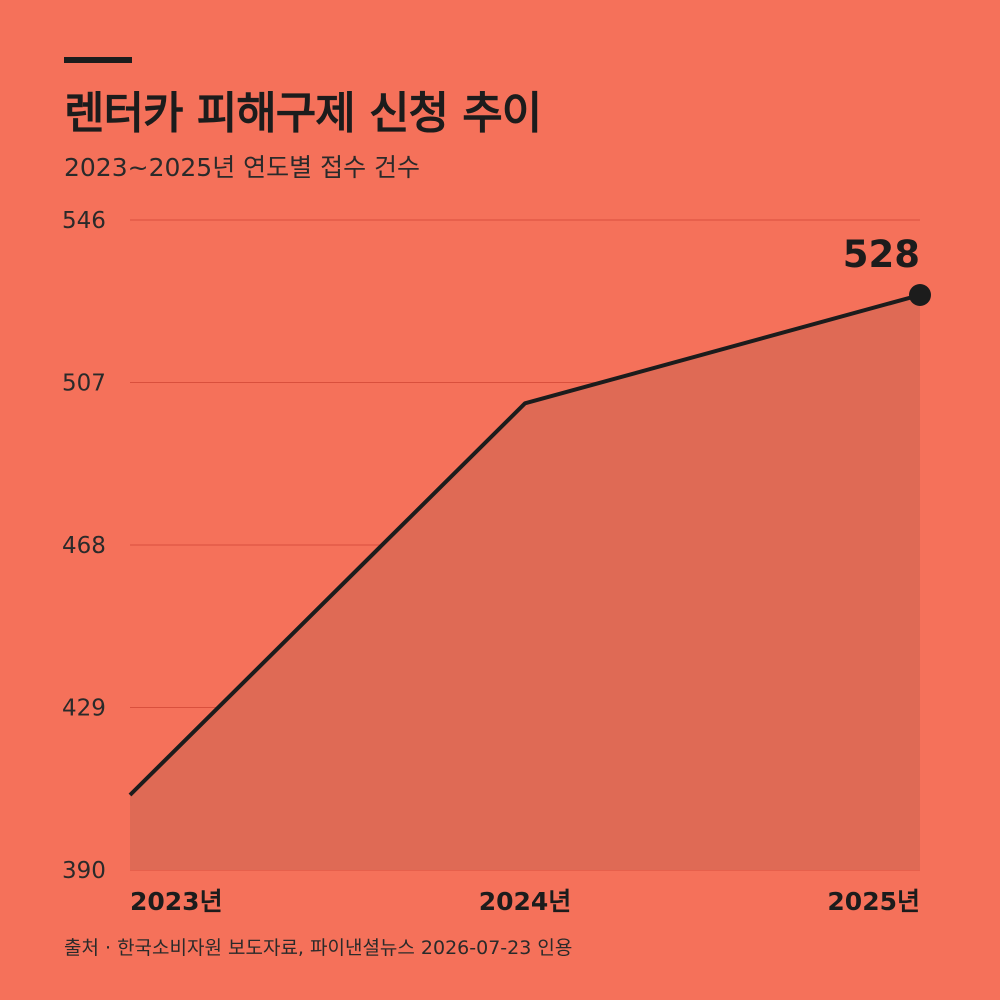 The height and width of the screenshot is (1000, 1000). I want to click on y-tick-label: 429, so click(84, 709).